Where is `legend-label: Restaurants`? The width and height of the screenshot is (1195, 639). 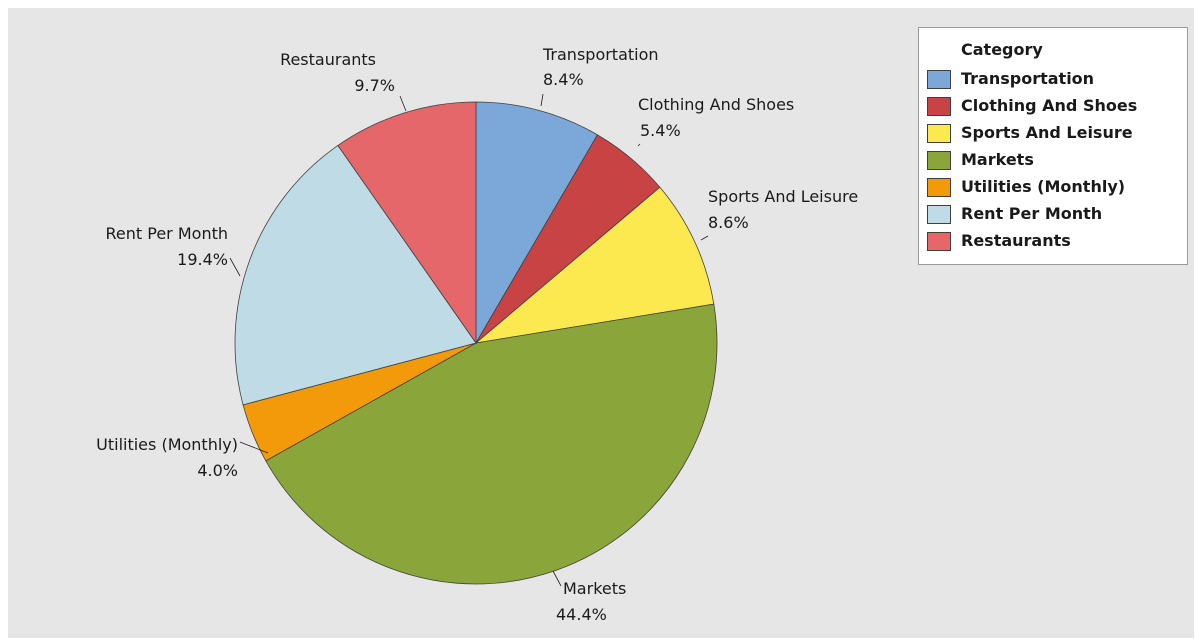
legend-label: Restaurants is located at coordinates (1016, 240).